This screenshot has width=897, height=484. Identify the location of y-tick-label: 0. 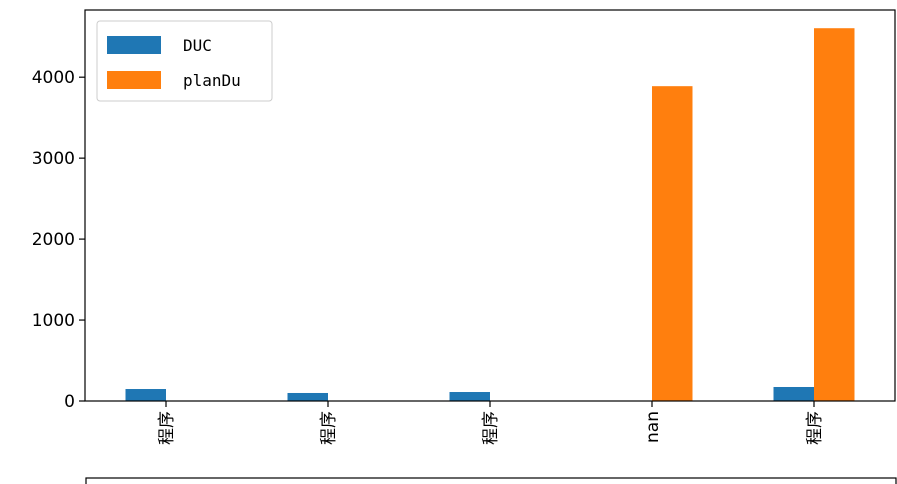
(69, 402).